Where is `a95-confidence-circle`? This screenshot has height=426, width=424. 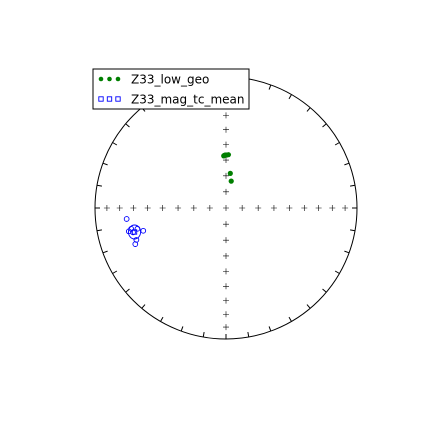
a95-confidence-circle is located at coordinates (134, 232).